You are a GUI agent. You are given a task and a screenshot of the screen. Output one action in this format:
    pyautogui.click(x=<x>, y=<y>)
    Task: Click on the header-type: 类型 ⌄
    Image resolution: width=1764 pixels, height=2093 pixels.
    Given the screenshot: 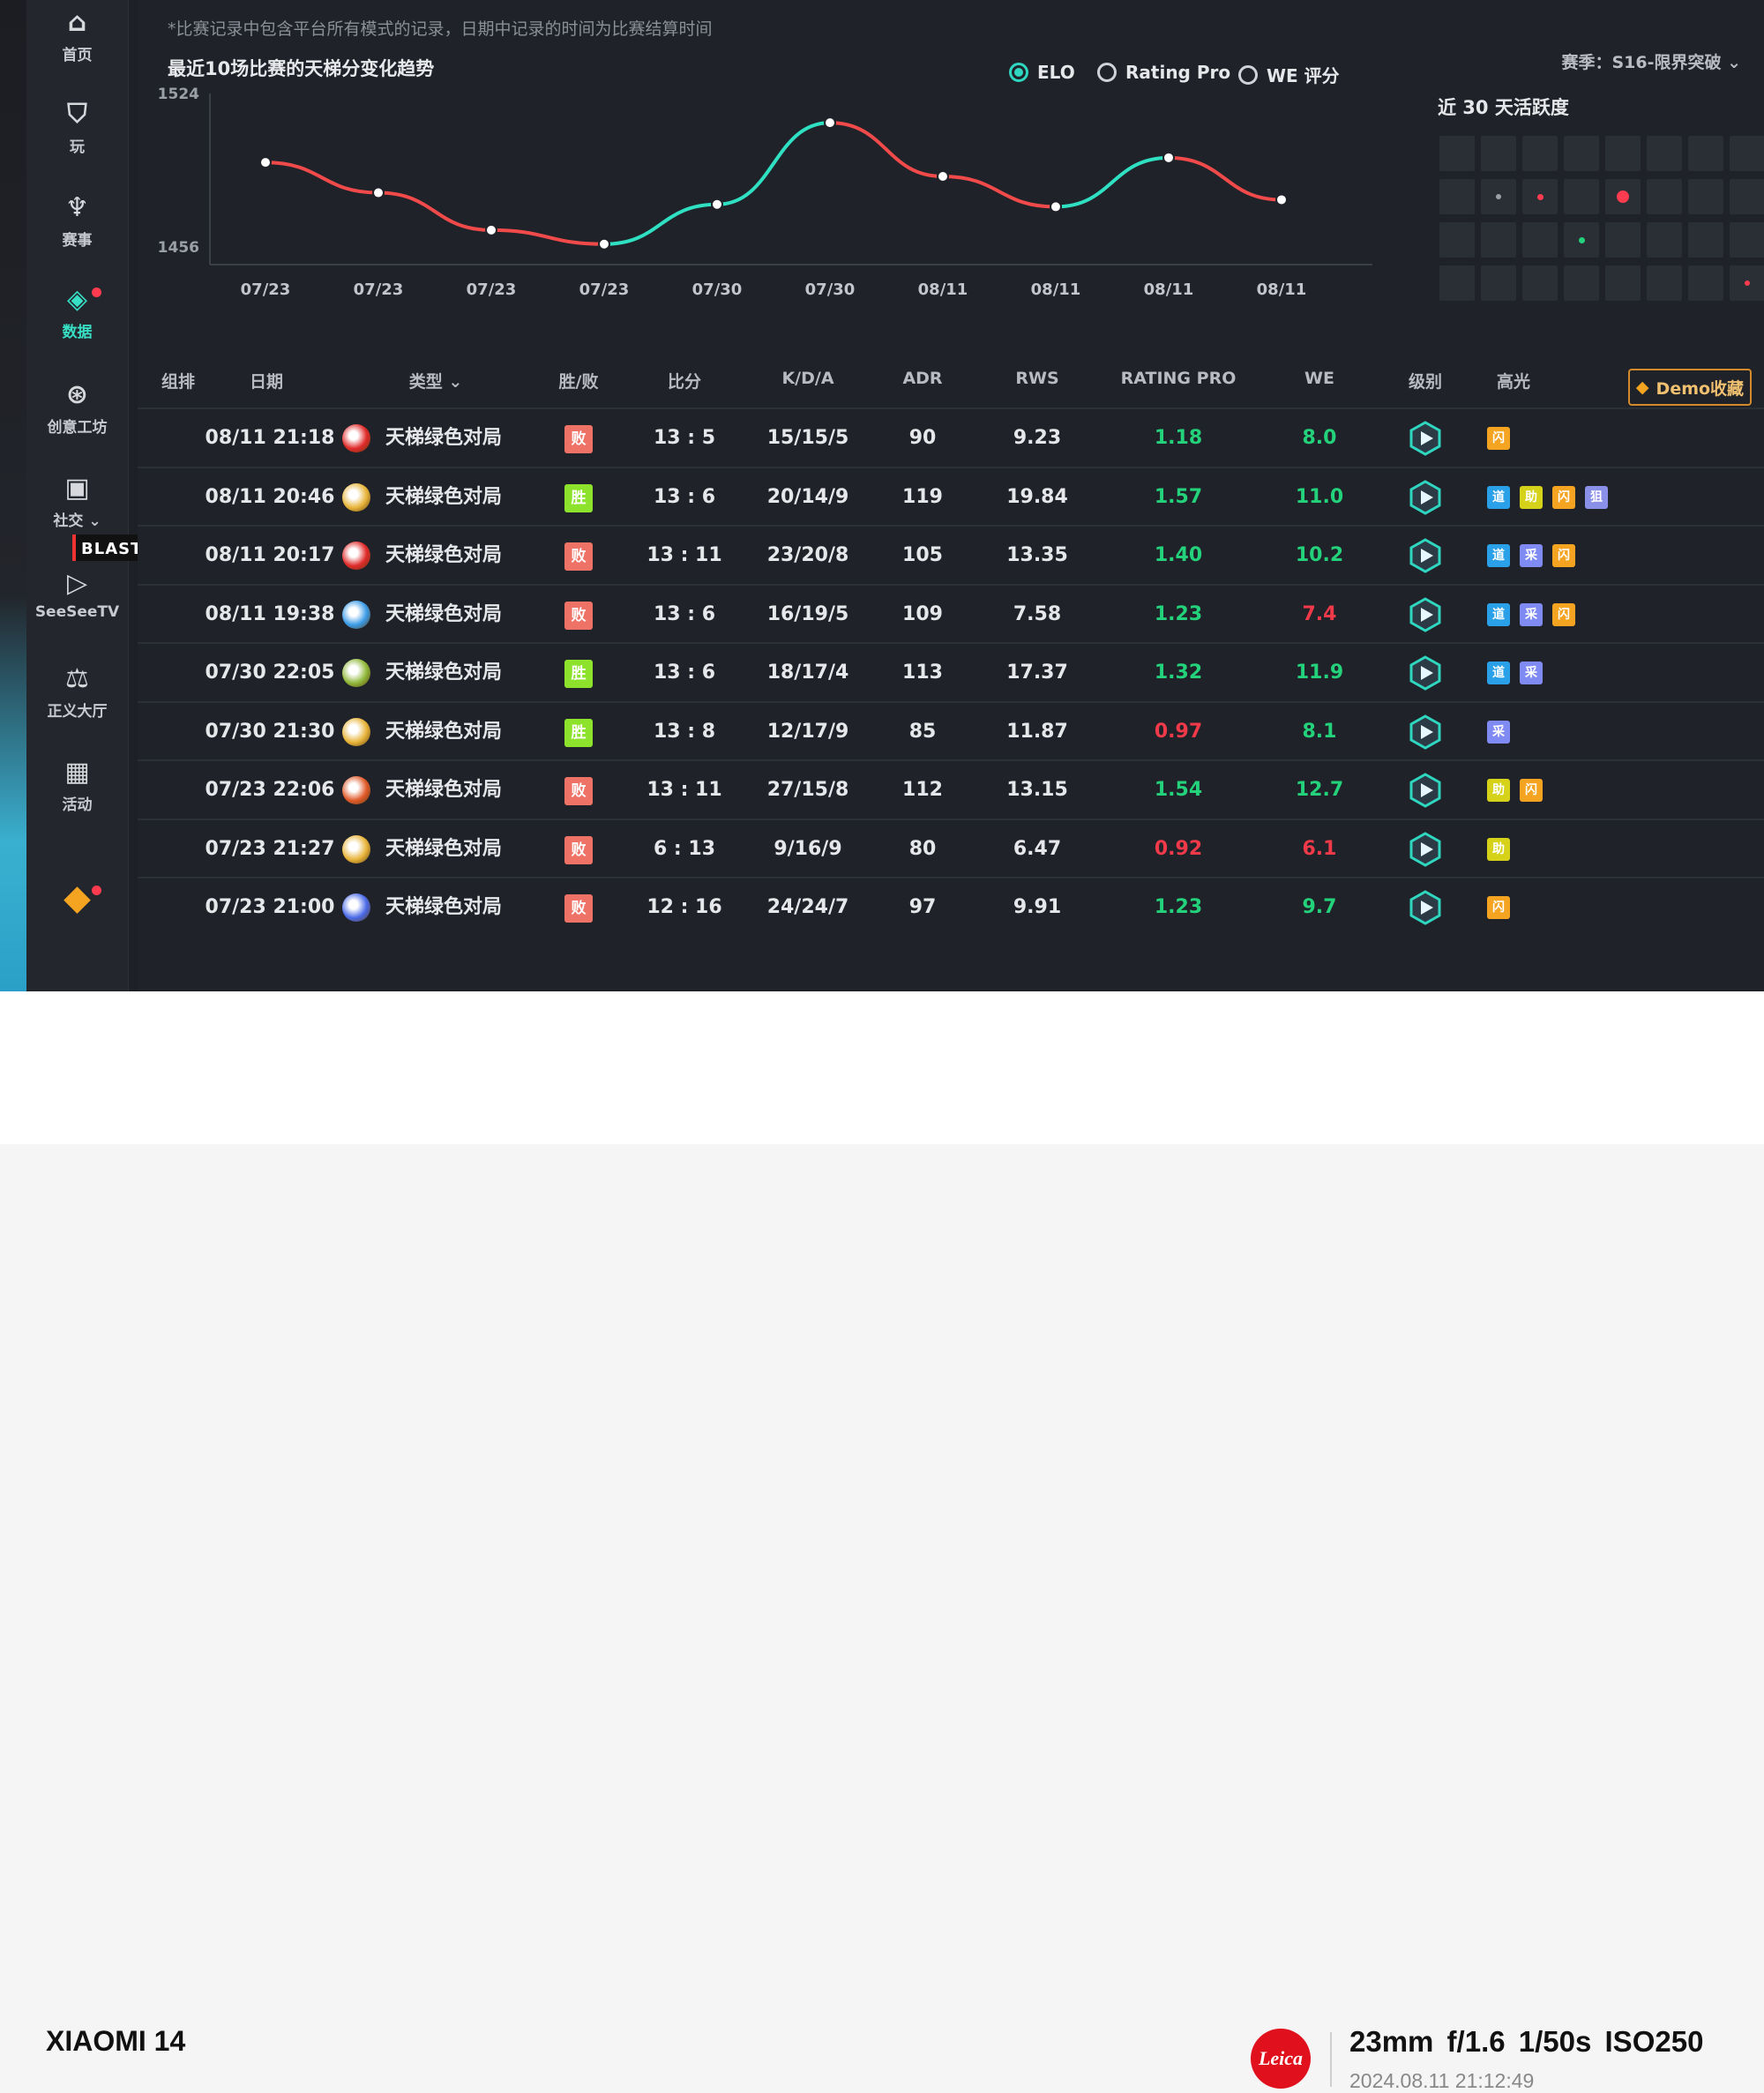 What is the action you would take?
    pyautogui.click(x=435, y=382)
    